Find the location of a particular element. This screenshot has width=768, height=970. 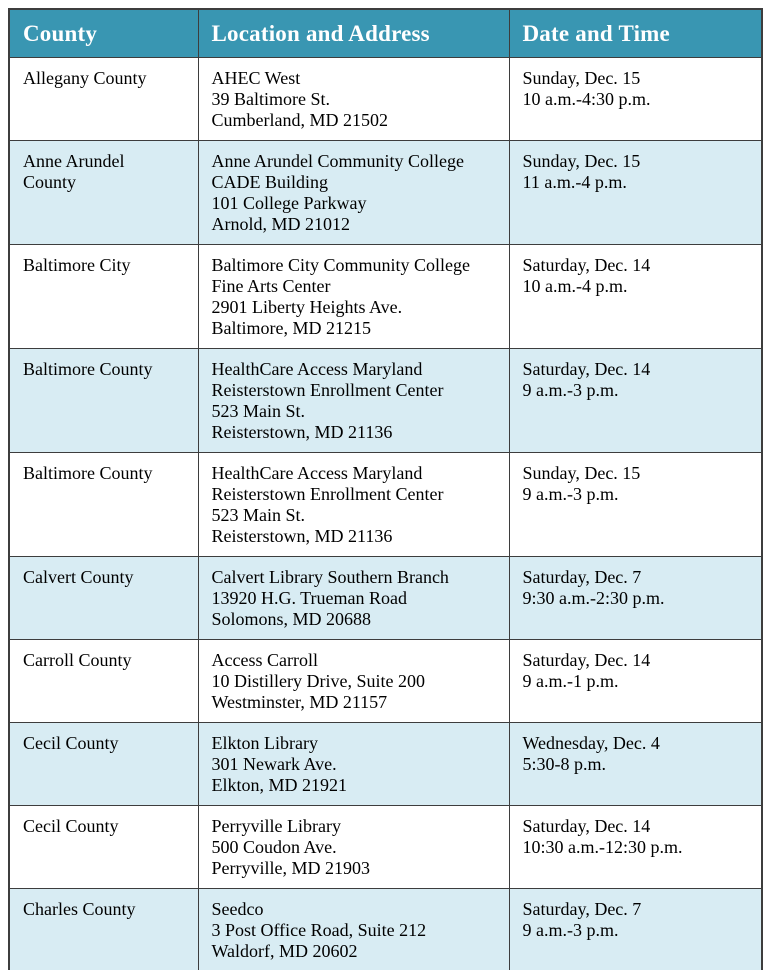

county-line: Baltimore City is located at coordinates (77, 265).